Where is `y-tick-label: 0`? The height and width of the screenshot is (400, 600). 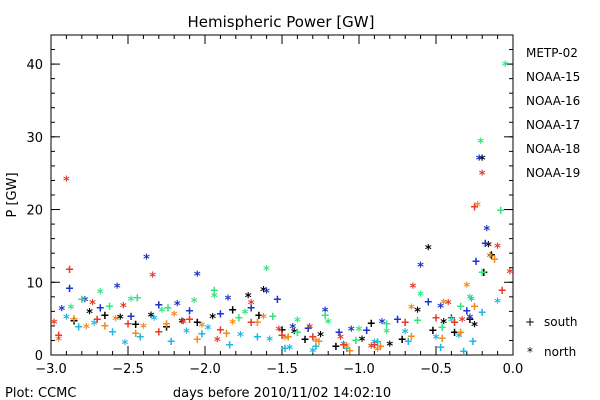
y-tick-label: 0 is located at coordinates (39, 356).